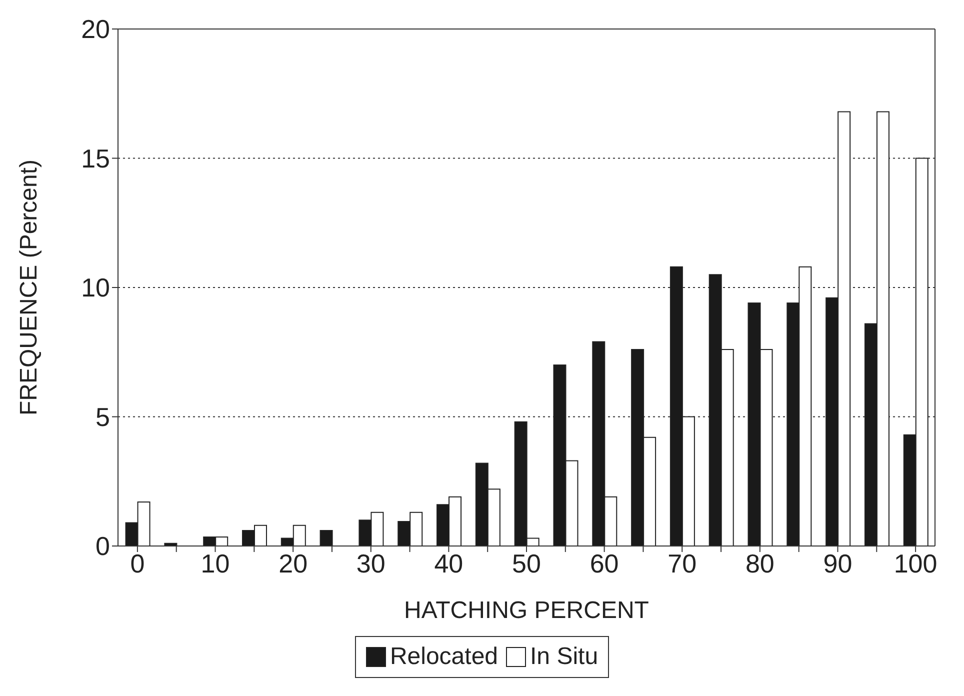 This screenshot has height=696, width=964. I want to click on x-tick-label: 30, so click(371, 563).